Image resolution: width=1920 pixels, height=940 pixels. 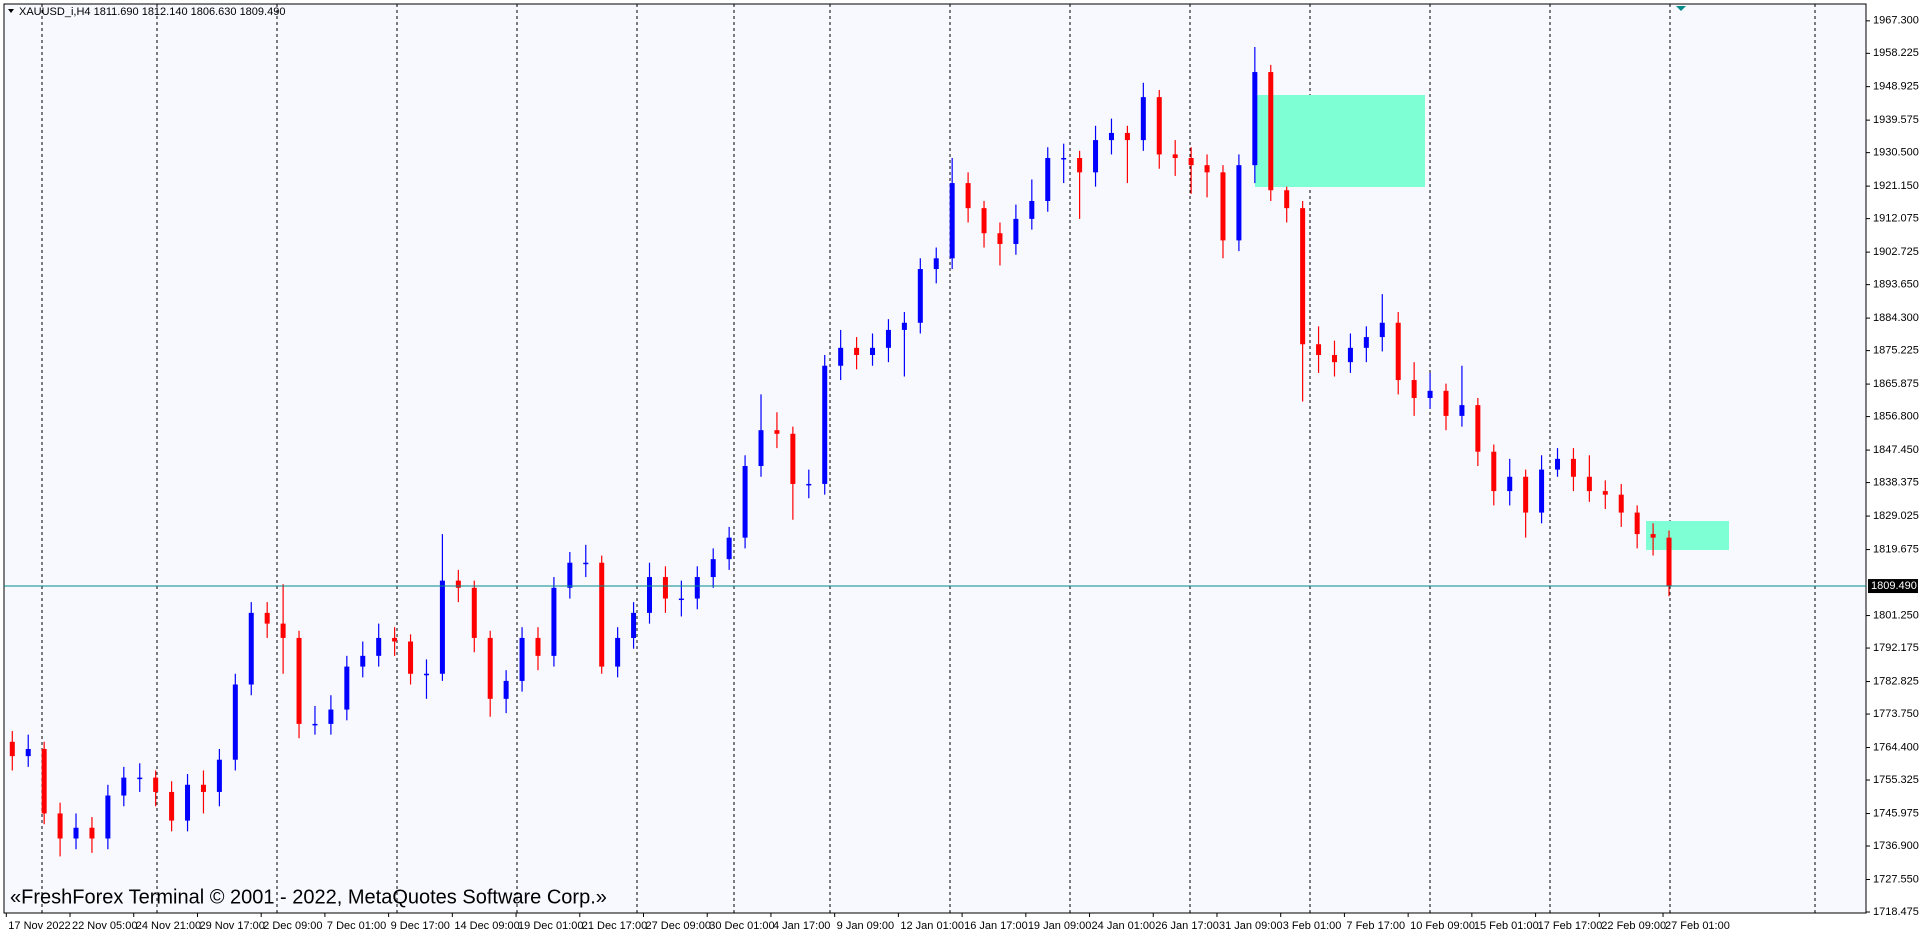 I want to click on y-tick-label: 1912.075, so click(x=1896, y=219).